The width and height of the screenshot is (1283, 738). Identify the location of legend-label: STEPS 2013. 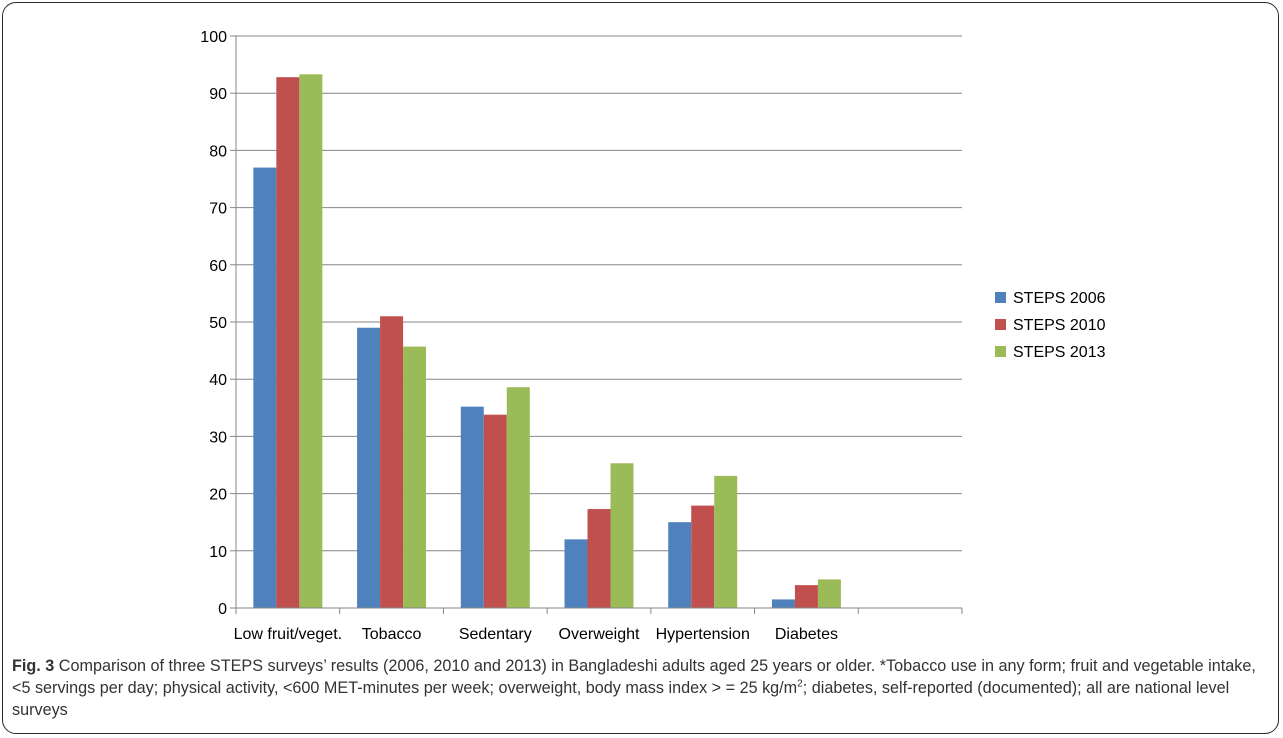
(1059, 352).